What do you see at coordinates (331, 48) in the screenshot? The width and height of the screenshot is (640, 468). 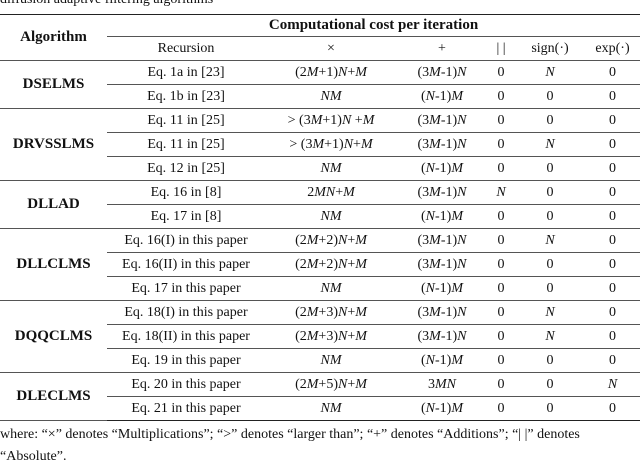 I see `column-header: ×` at bounding box center [331, 48].